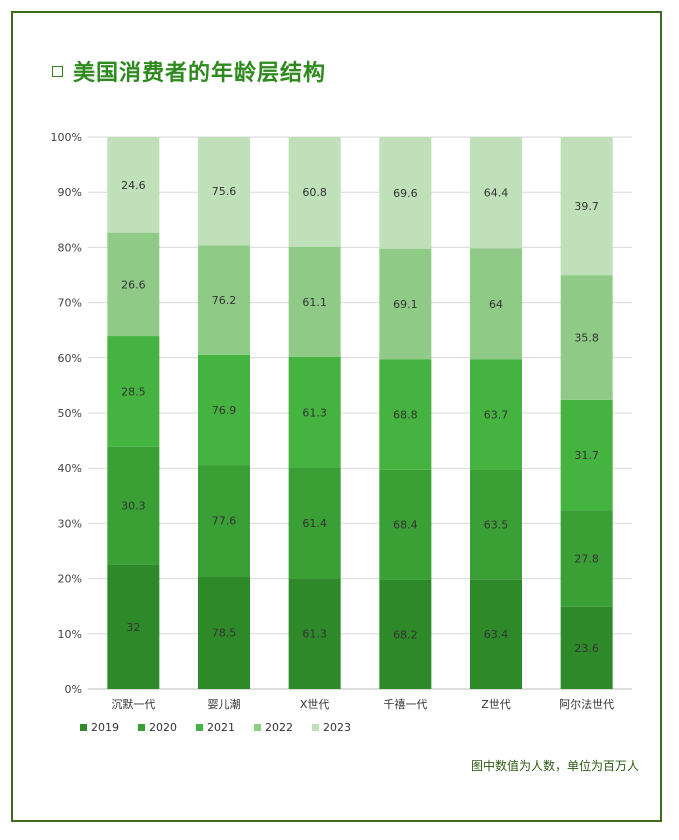  What do you see at coordinates (200, 73) in the screenshot?
I see `chart-title: 美国消费者的年龄层结构` at bounding box center [200, 73].